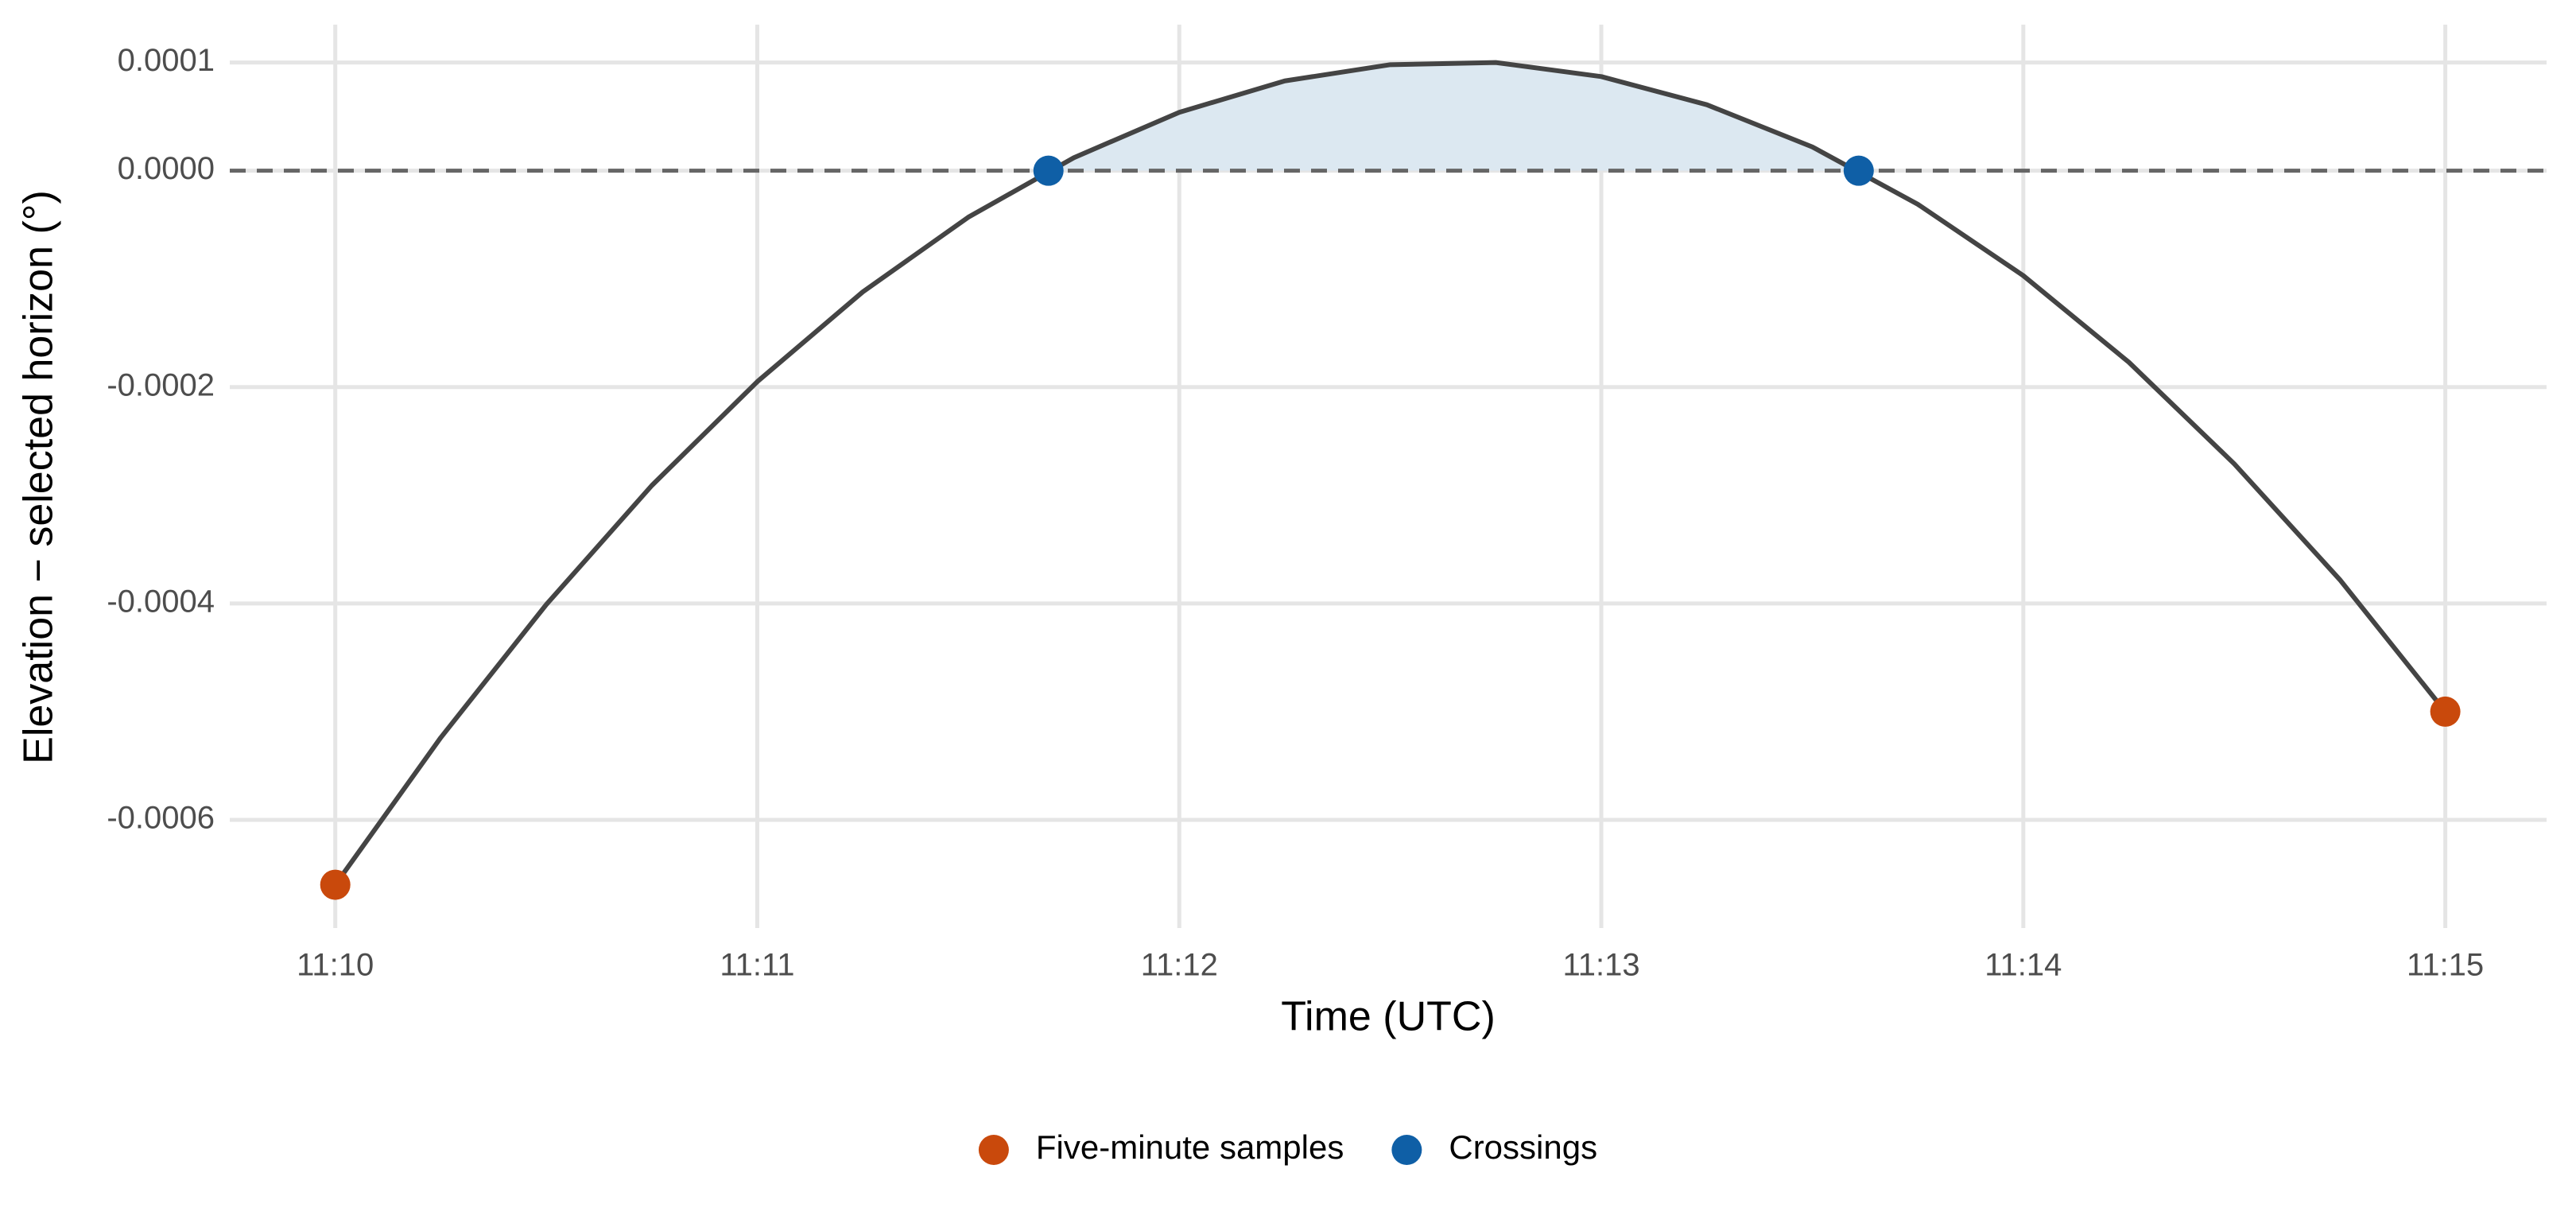 This screenshot has height=1231, width=2576. I want to click on y-tick-label: -0.0004, so click(161, 601).